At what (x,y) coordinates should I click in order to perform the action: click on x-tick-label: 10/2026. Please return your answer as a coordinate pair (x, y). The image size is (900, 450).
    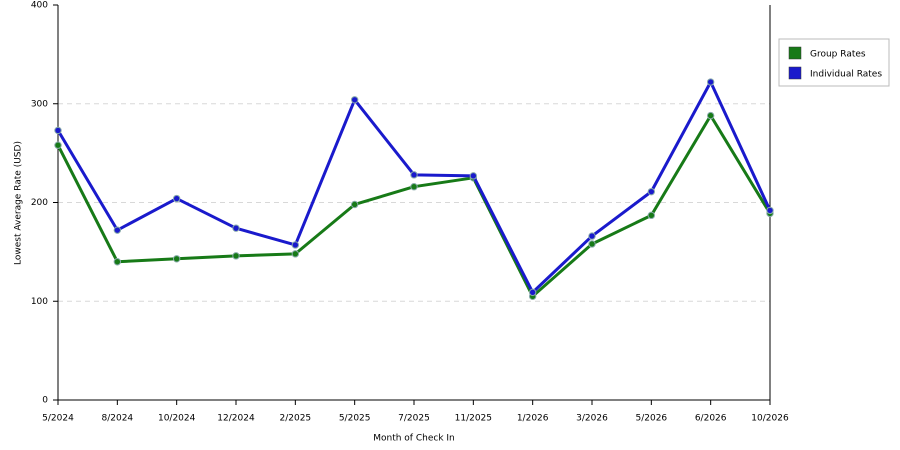
    Looking at the image, I should click on (770, 419).